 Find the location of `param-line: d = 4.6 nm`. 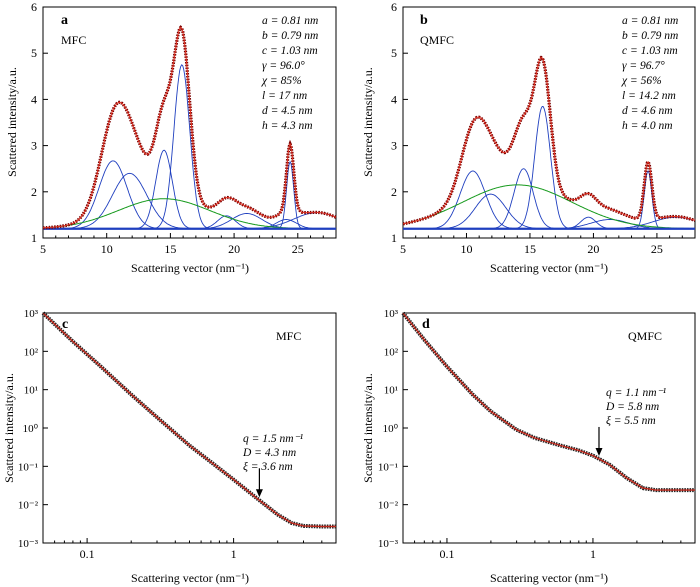

param-line: d = 4.6 nm is located at coordinates (647, 111).